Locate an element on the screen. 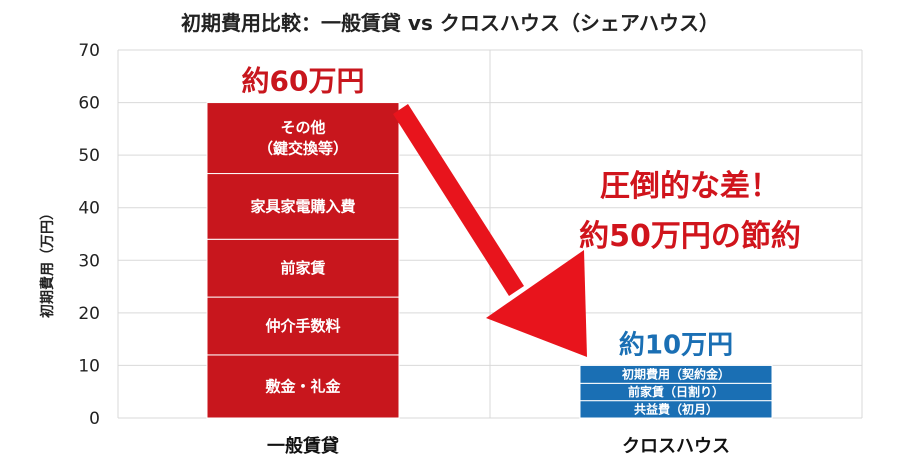  savings-arrow is located at coordinates (490, 230).